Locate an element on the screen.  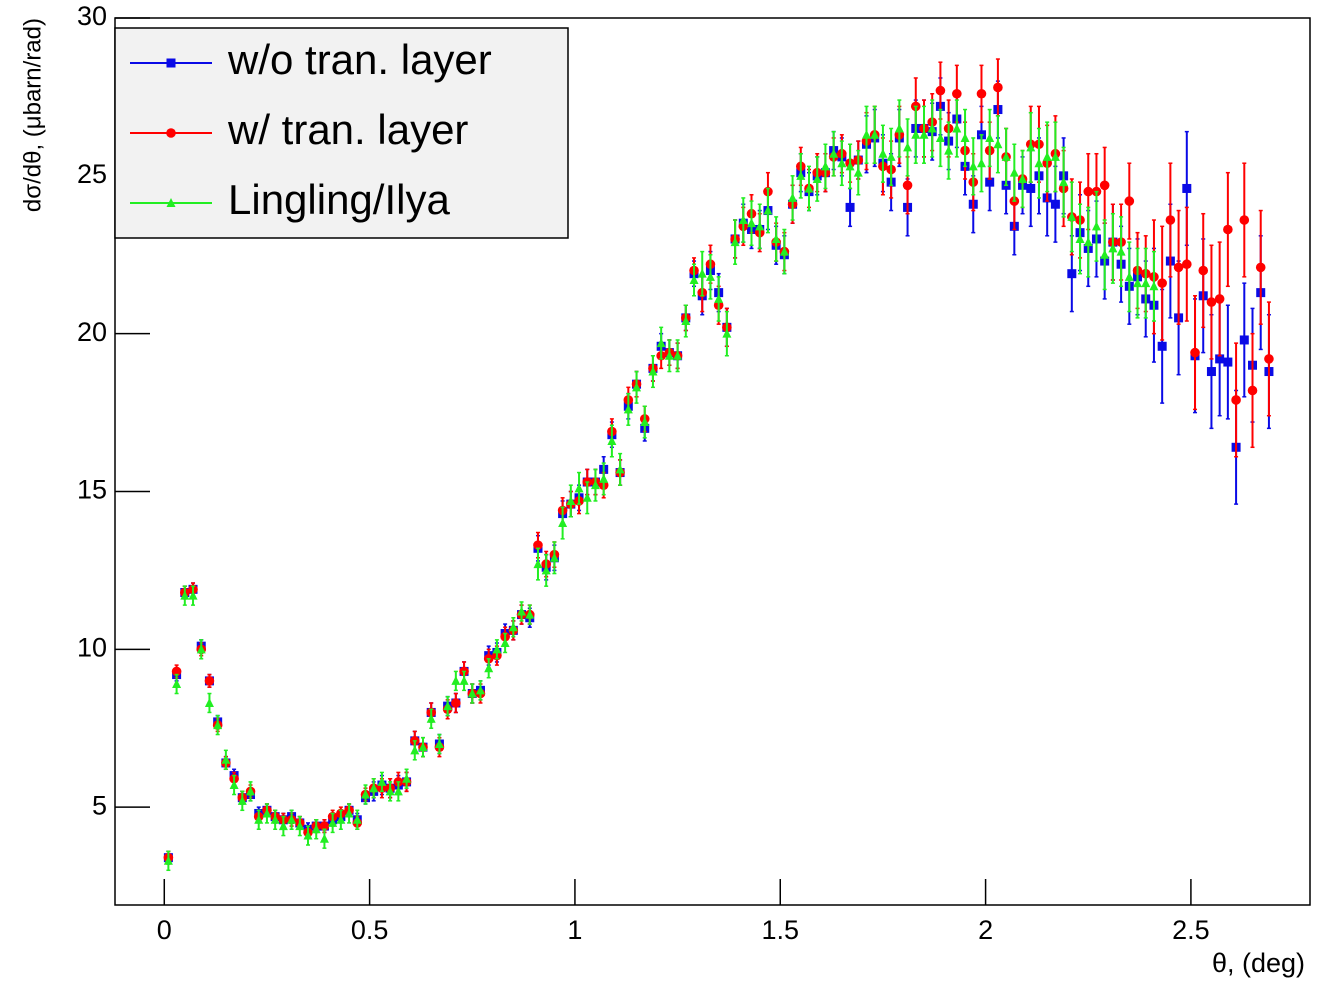
x-tick-label: 0 is located at coordinates (164, 930).